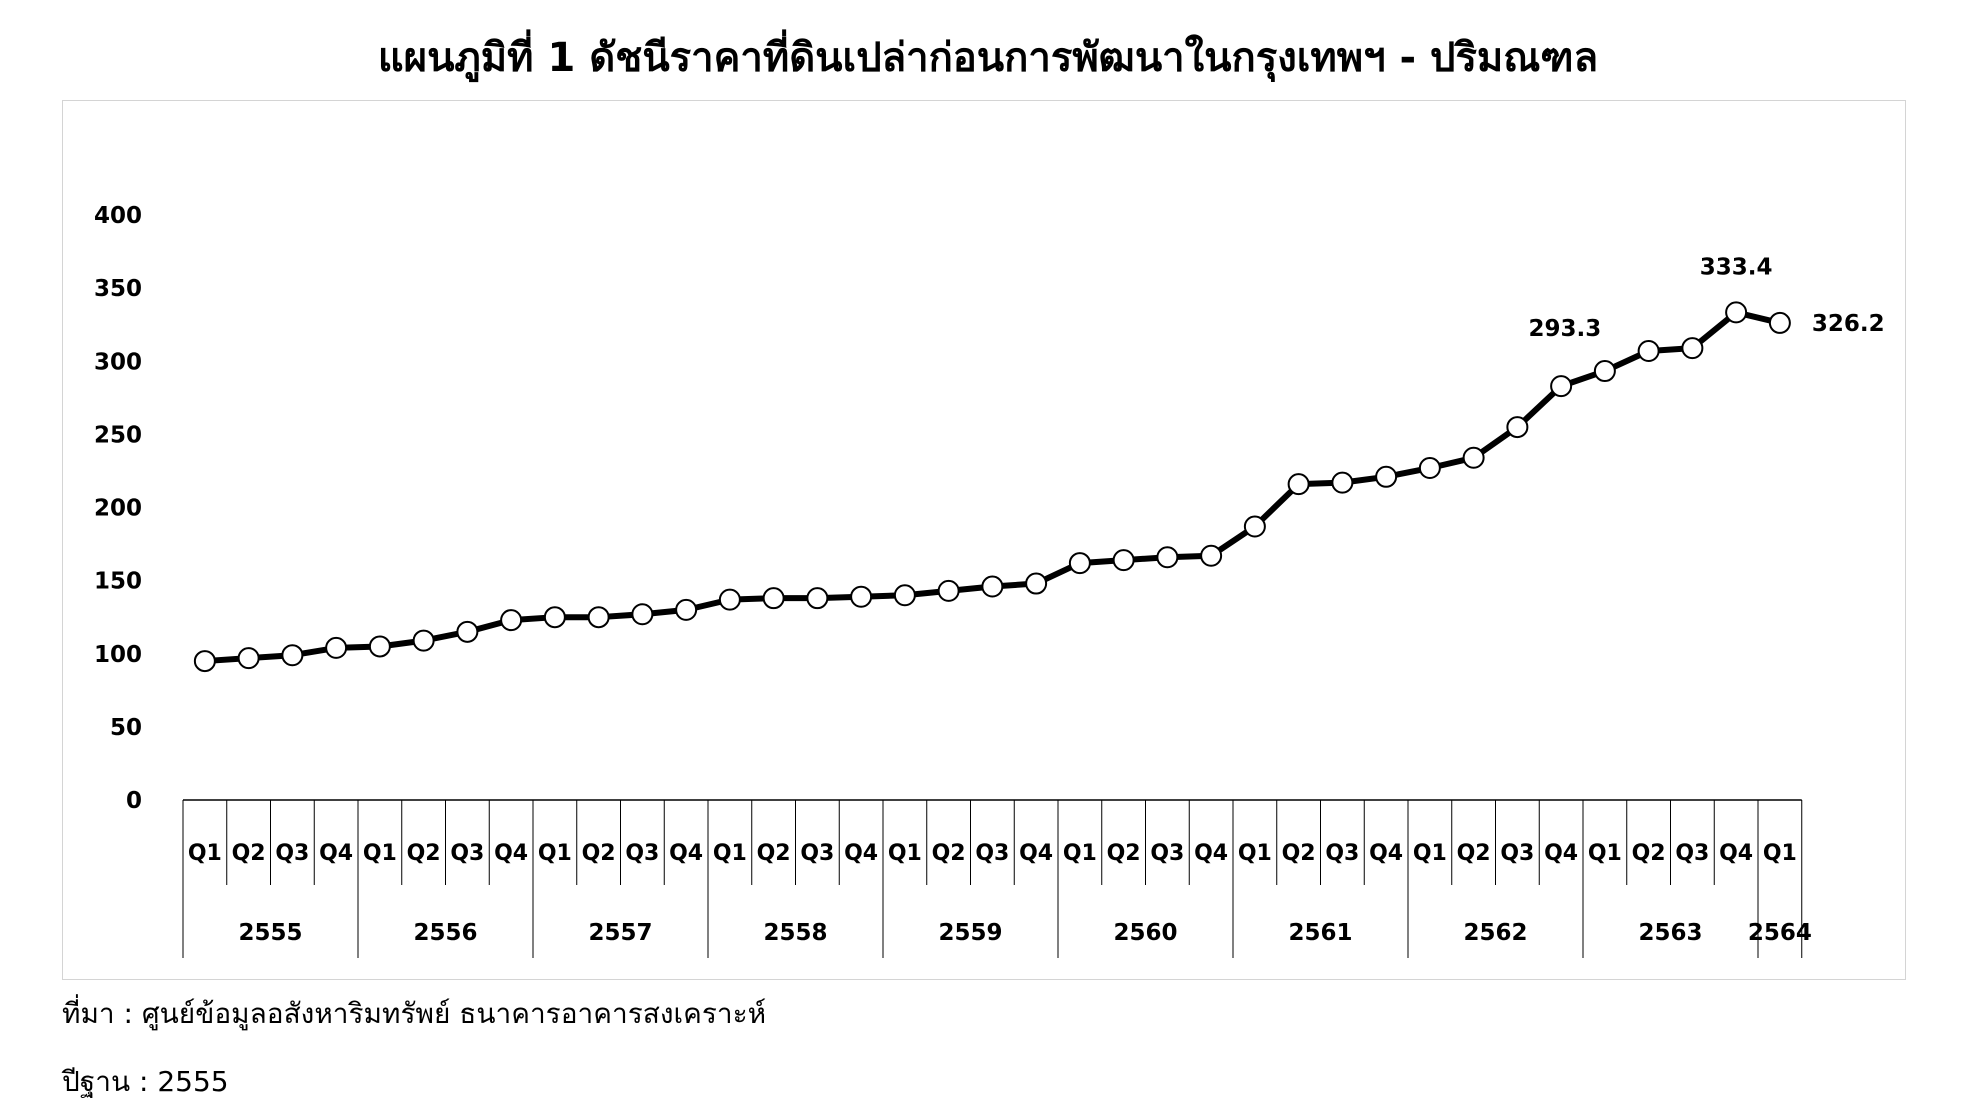 Image resolution: width=1976 pixels, height=1115 pixels. What do you see at coordinates (970, 933) in the screenshot?
I see `x-group-label: 2559` at bounding box center [970, 933].